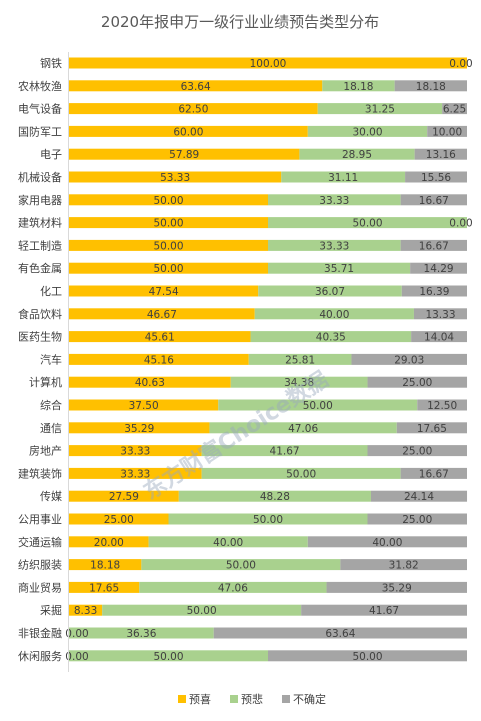 Image resolution: width=481 pixels, height=721 pixels. What do you see at coordinates (45, 451) in the screenshot?
I see `category-label: 房地产` at bounding box center [45, 451].